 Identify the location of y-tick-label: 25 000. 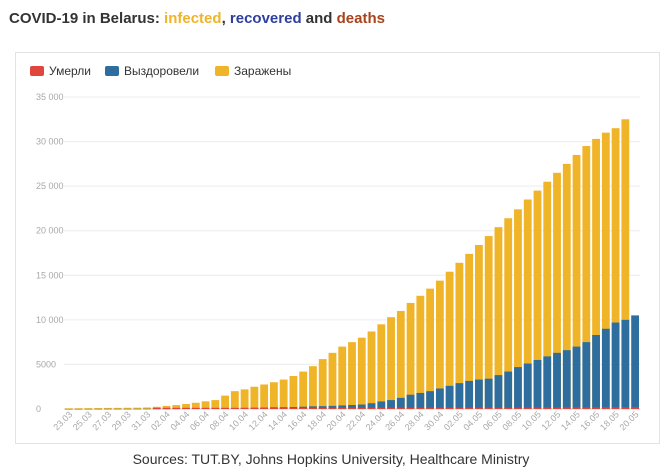
(50, 186).